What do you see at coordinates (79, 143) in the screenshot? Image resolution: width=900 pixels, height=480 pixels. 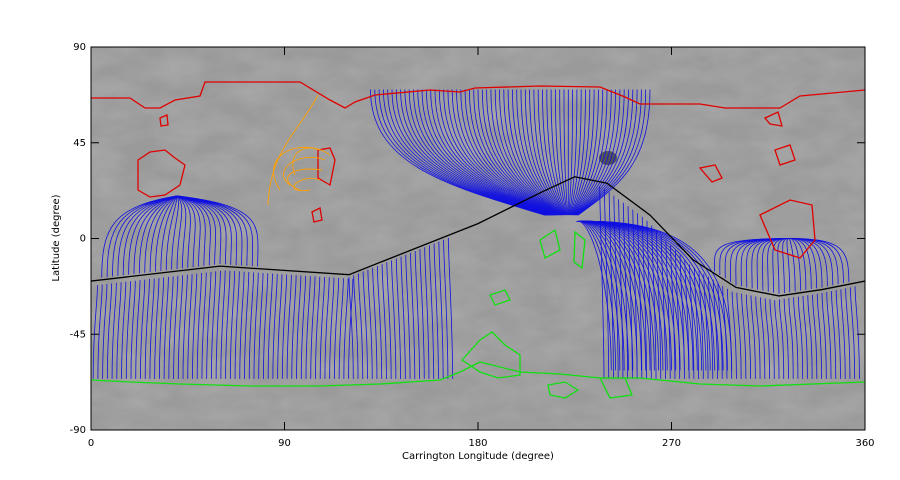 I see `y-tick-label: 45` at bounding box center [79, 143].